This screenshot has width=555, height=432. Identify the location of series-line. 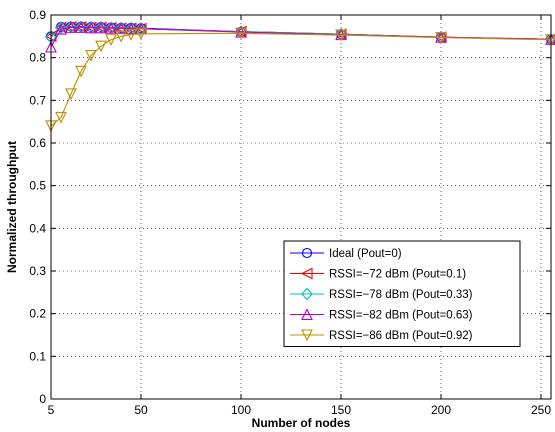
(301, 37).